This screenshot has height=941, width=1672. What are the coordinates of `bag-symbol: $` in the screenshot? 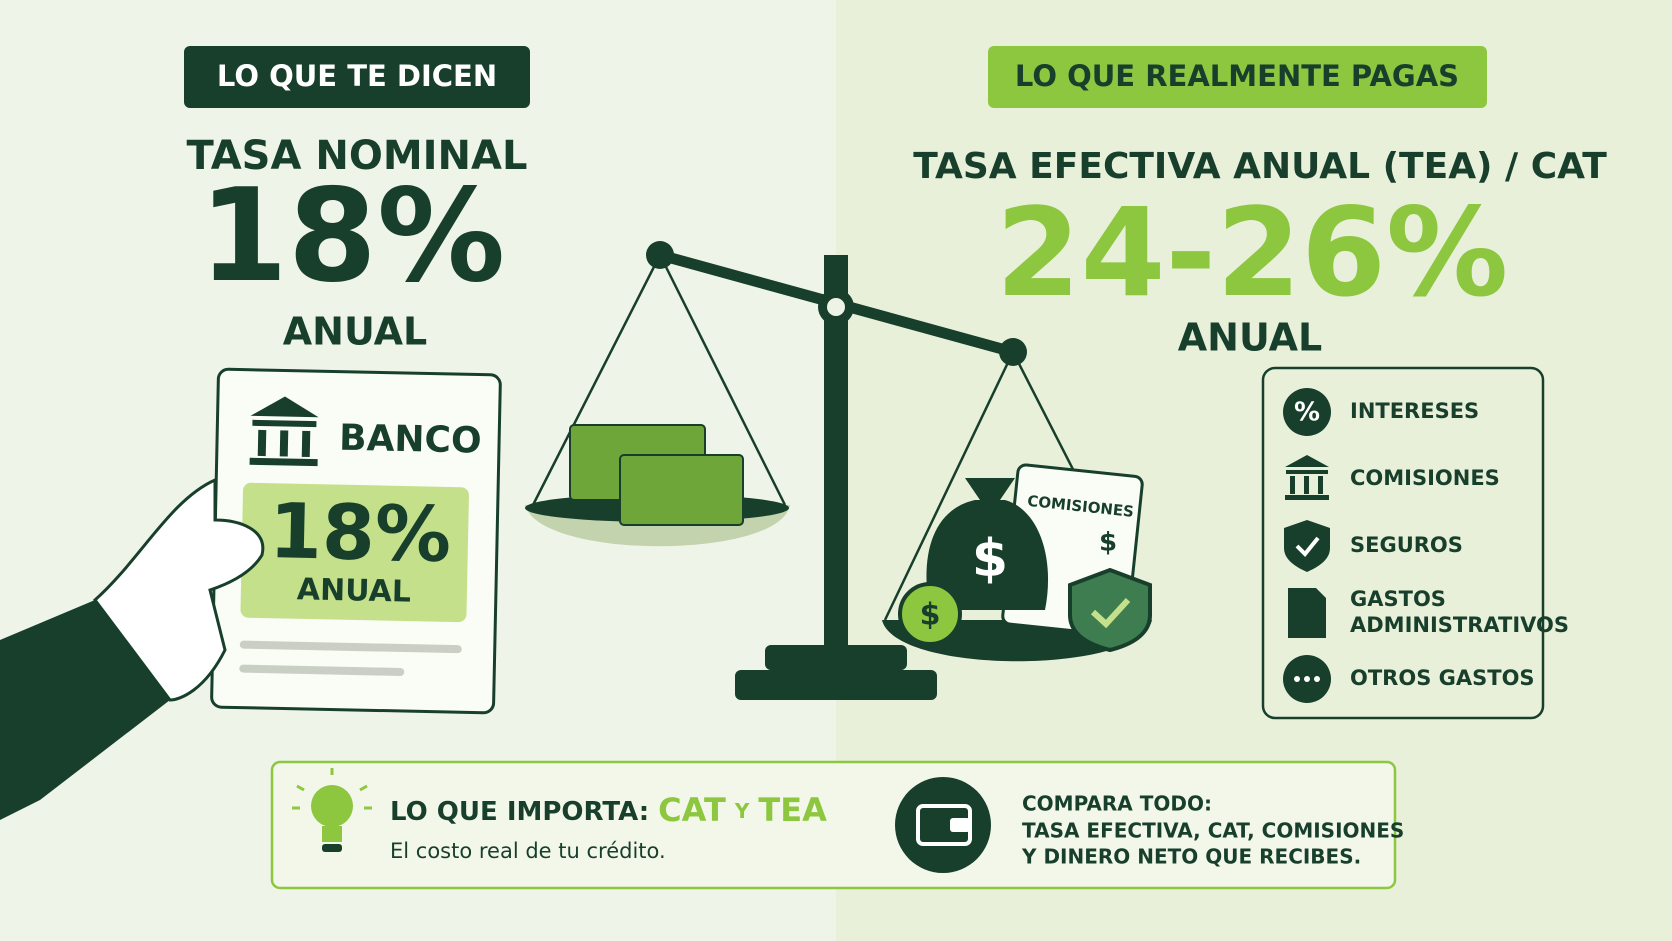 It's located at (990, 559).